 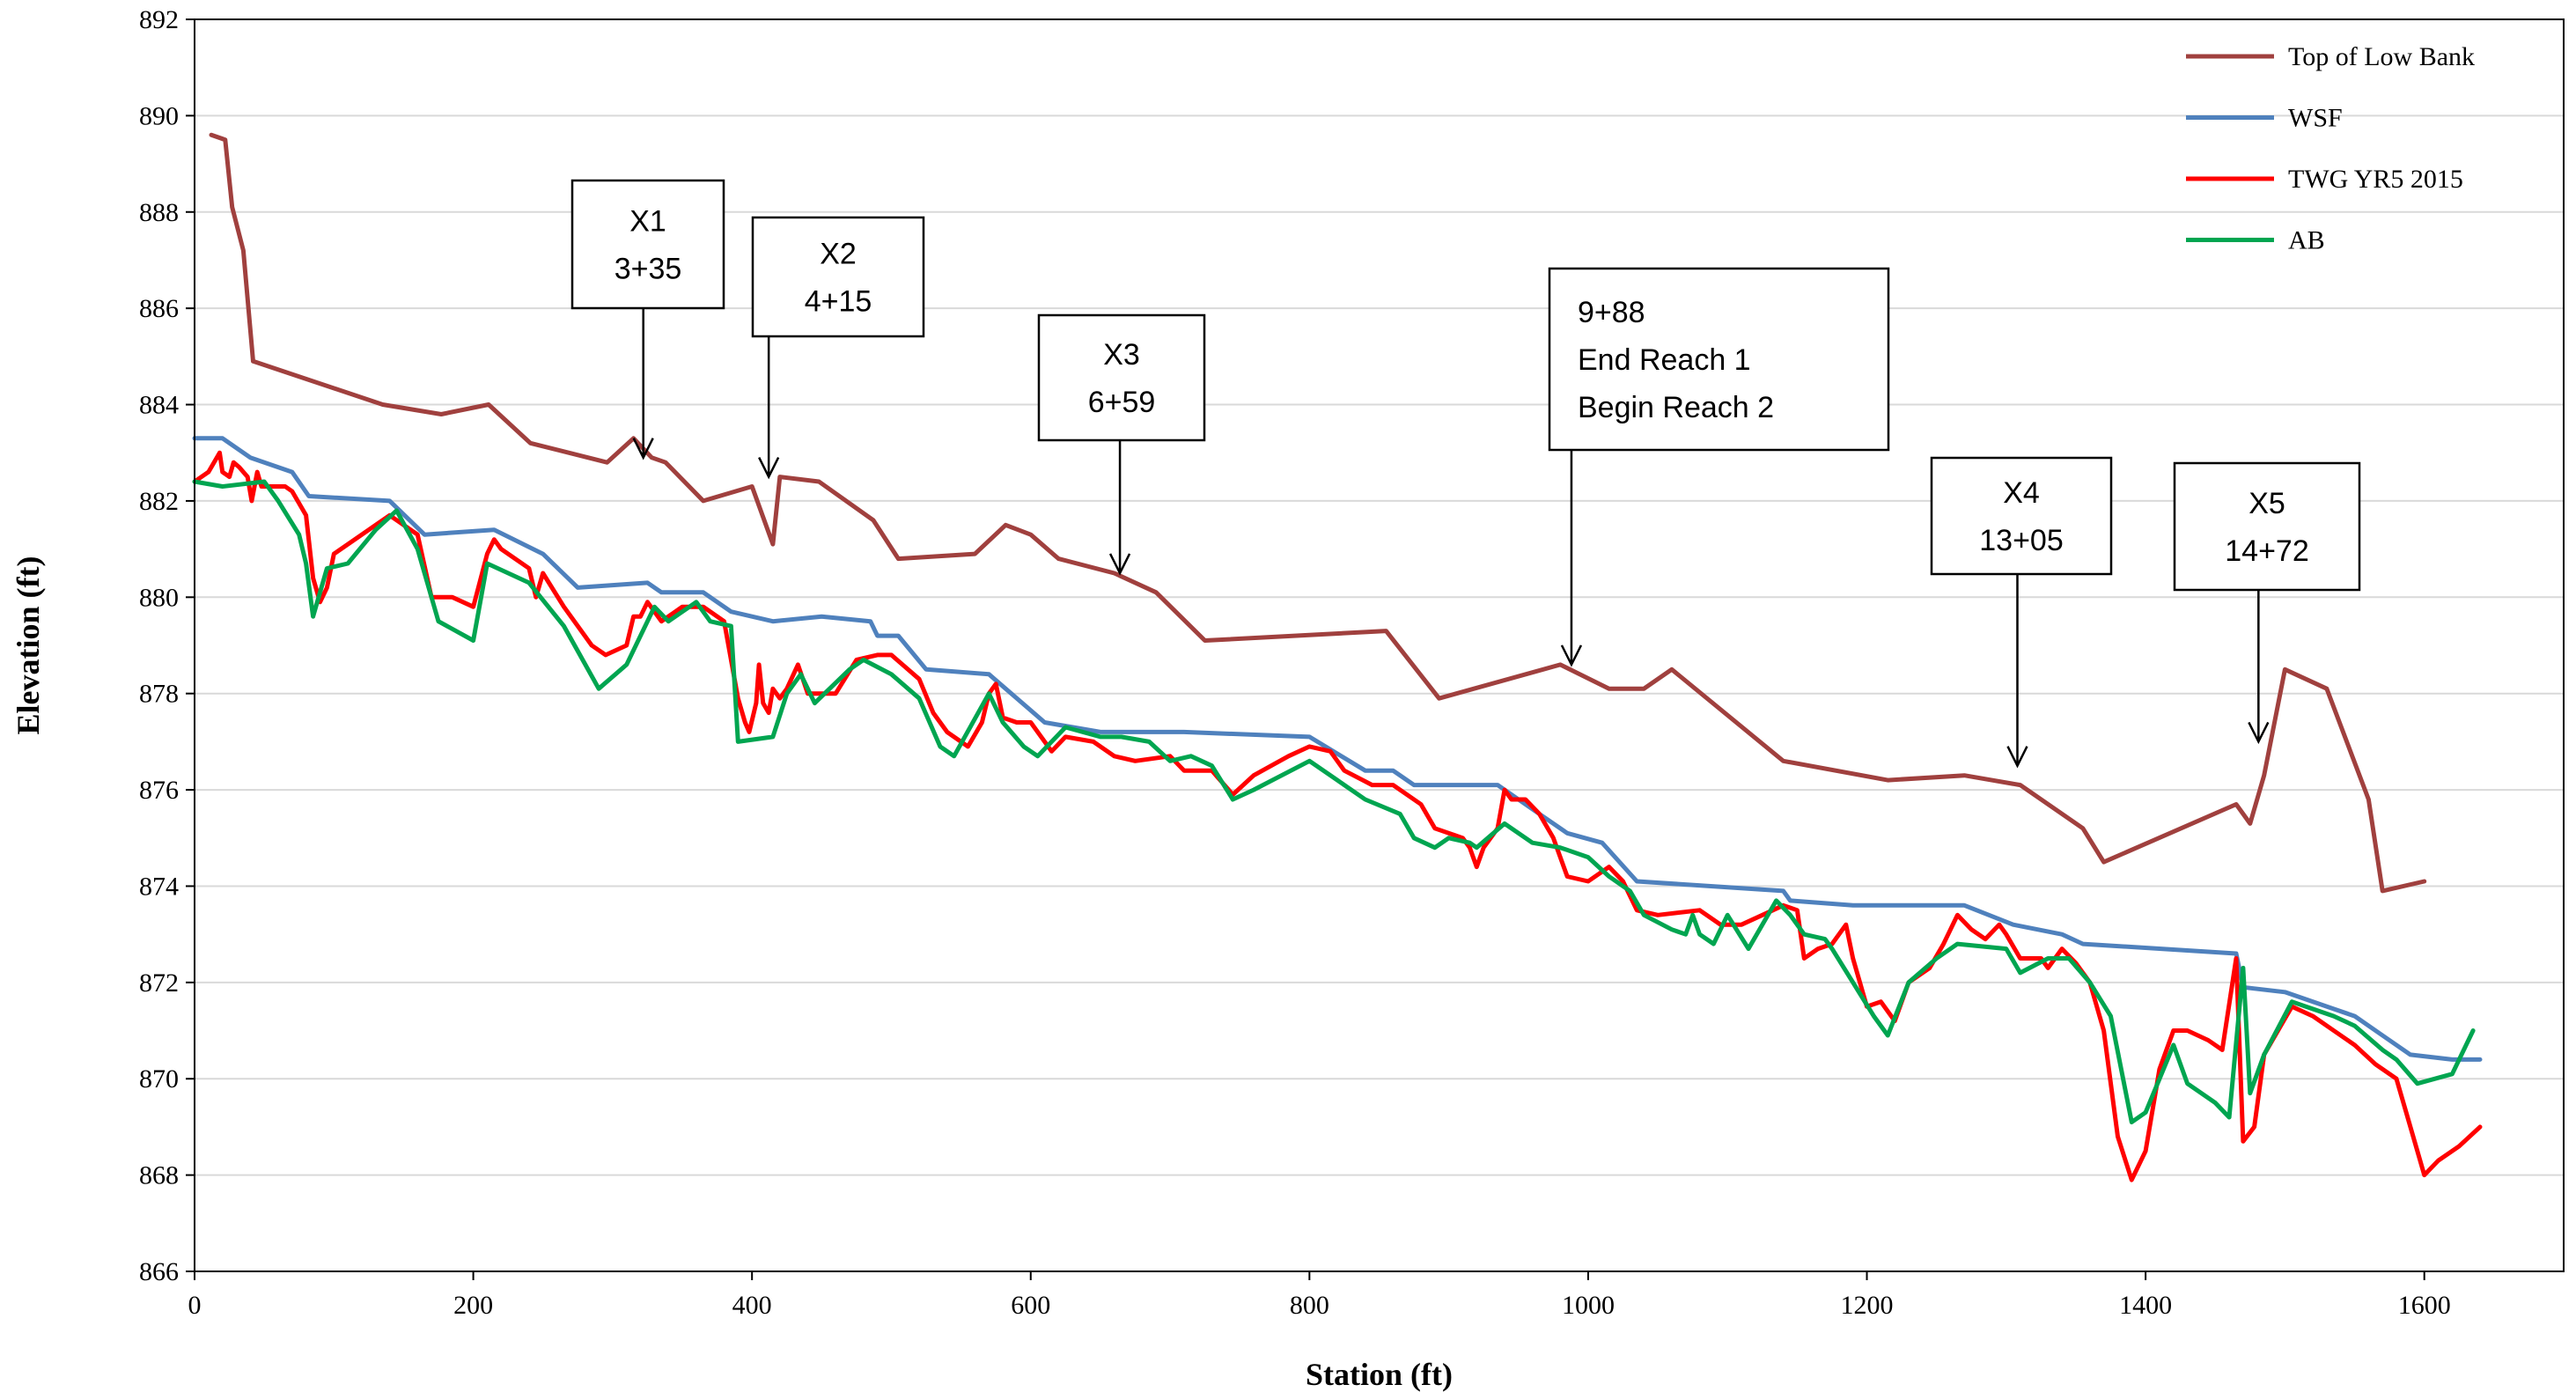 What do you see at coordinates (1380, 1374) in the screenshot?
I see `x-axis-title: Station (ft)` at bounding box center [1380, 1374].